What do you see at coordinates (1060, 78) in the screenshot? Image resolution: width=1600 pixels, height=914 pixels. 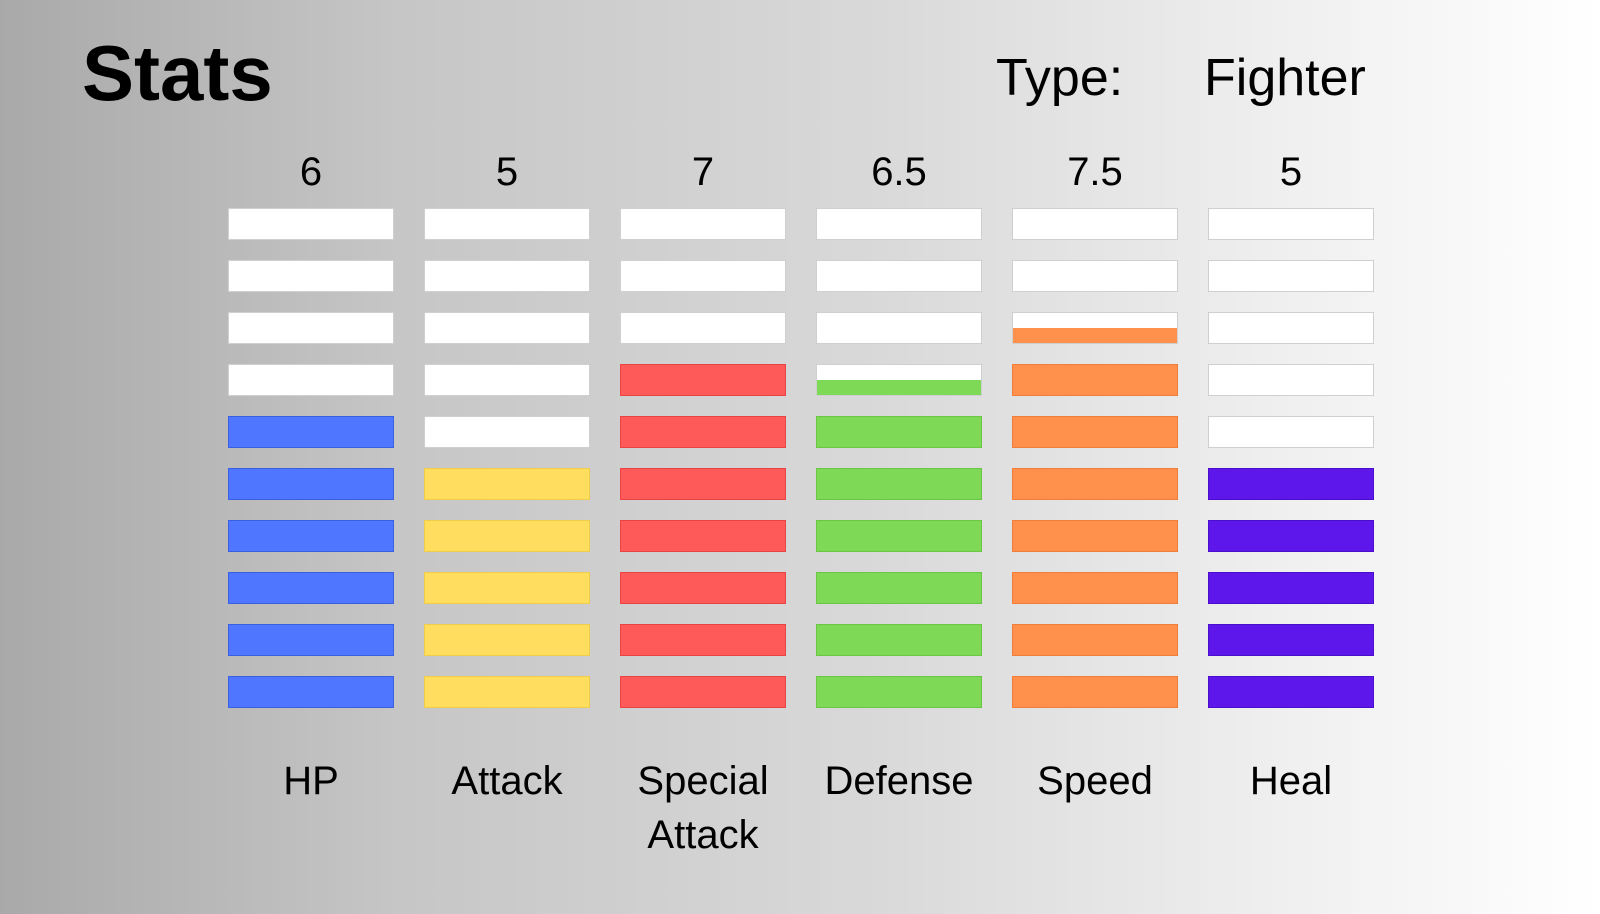 I see `type-label: Type:` at bounding box center [1060, 78].